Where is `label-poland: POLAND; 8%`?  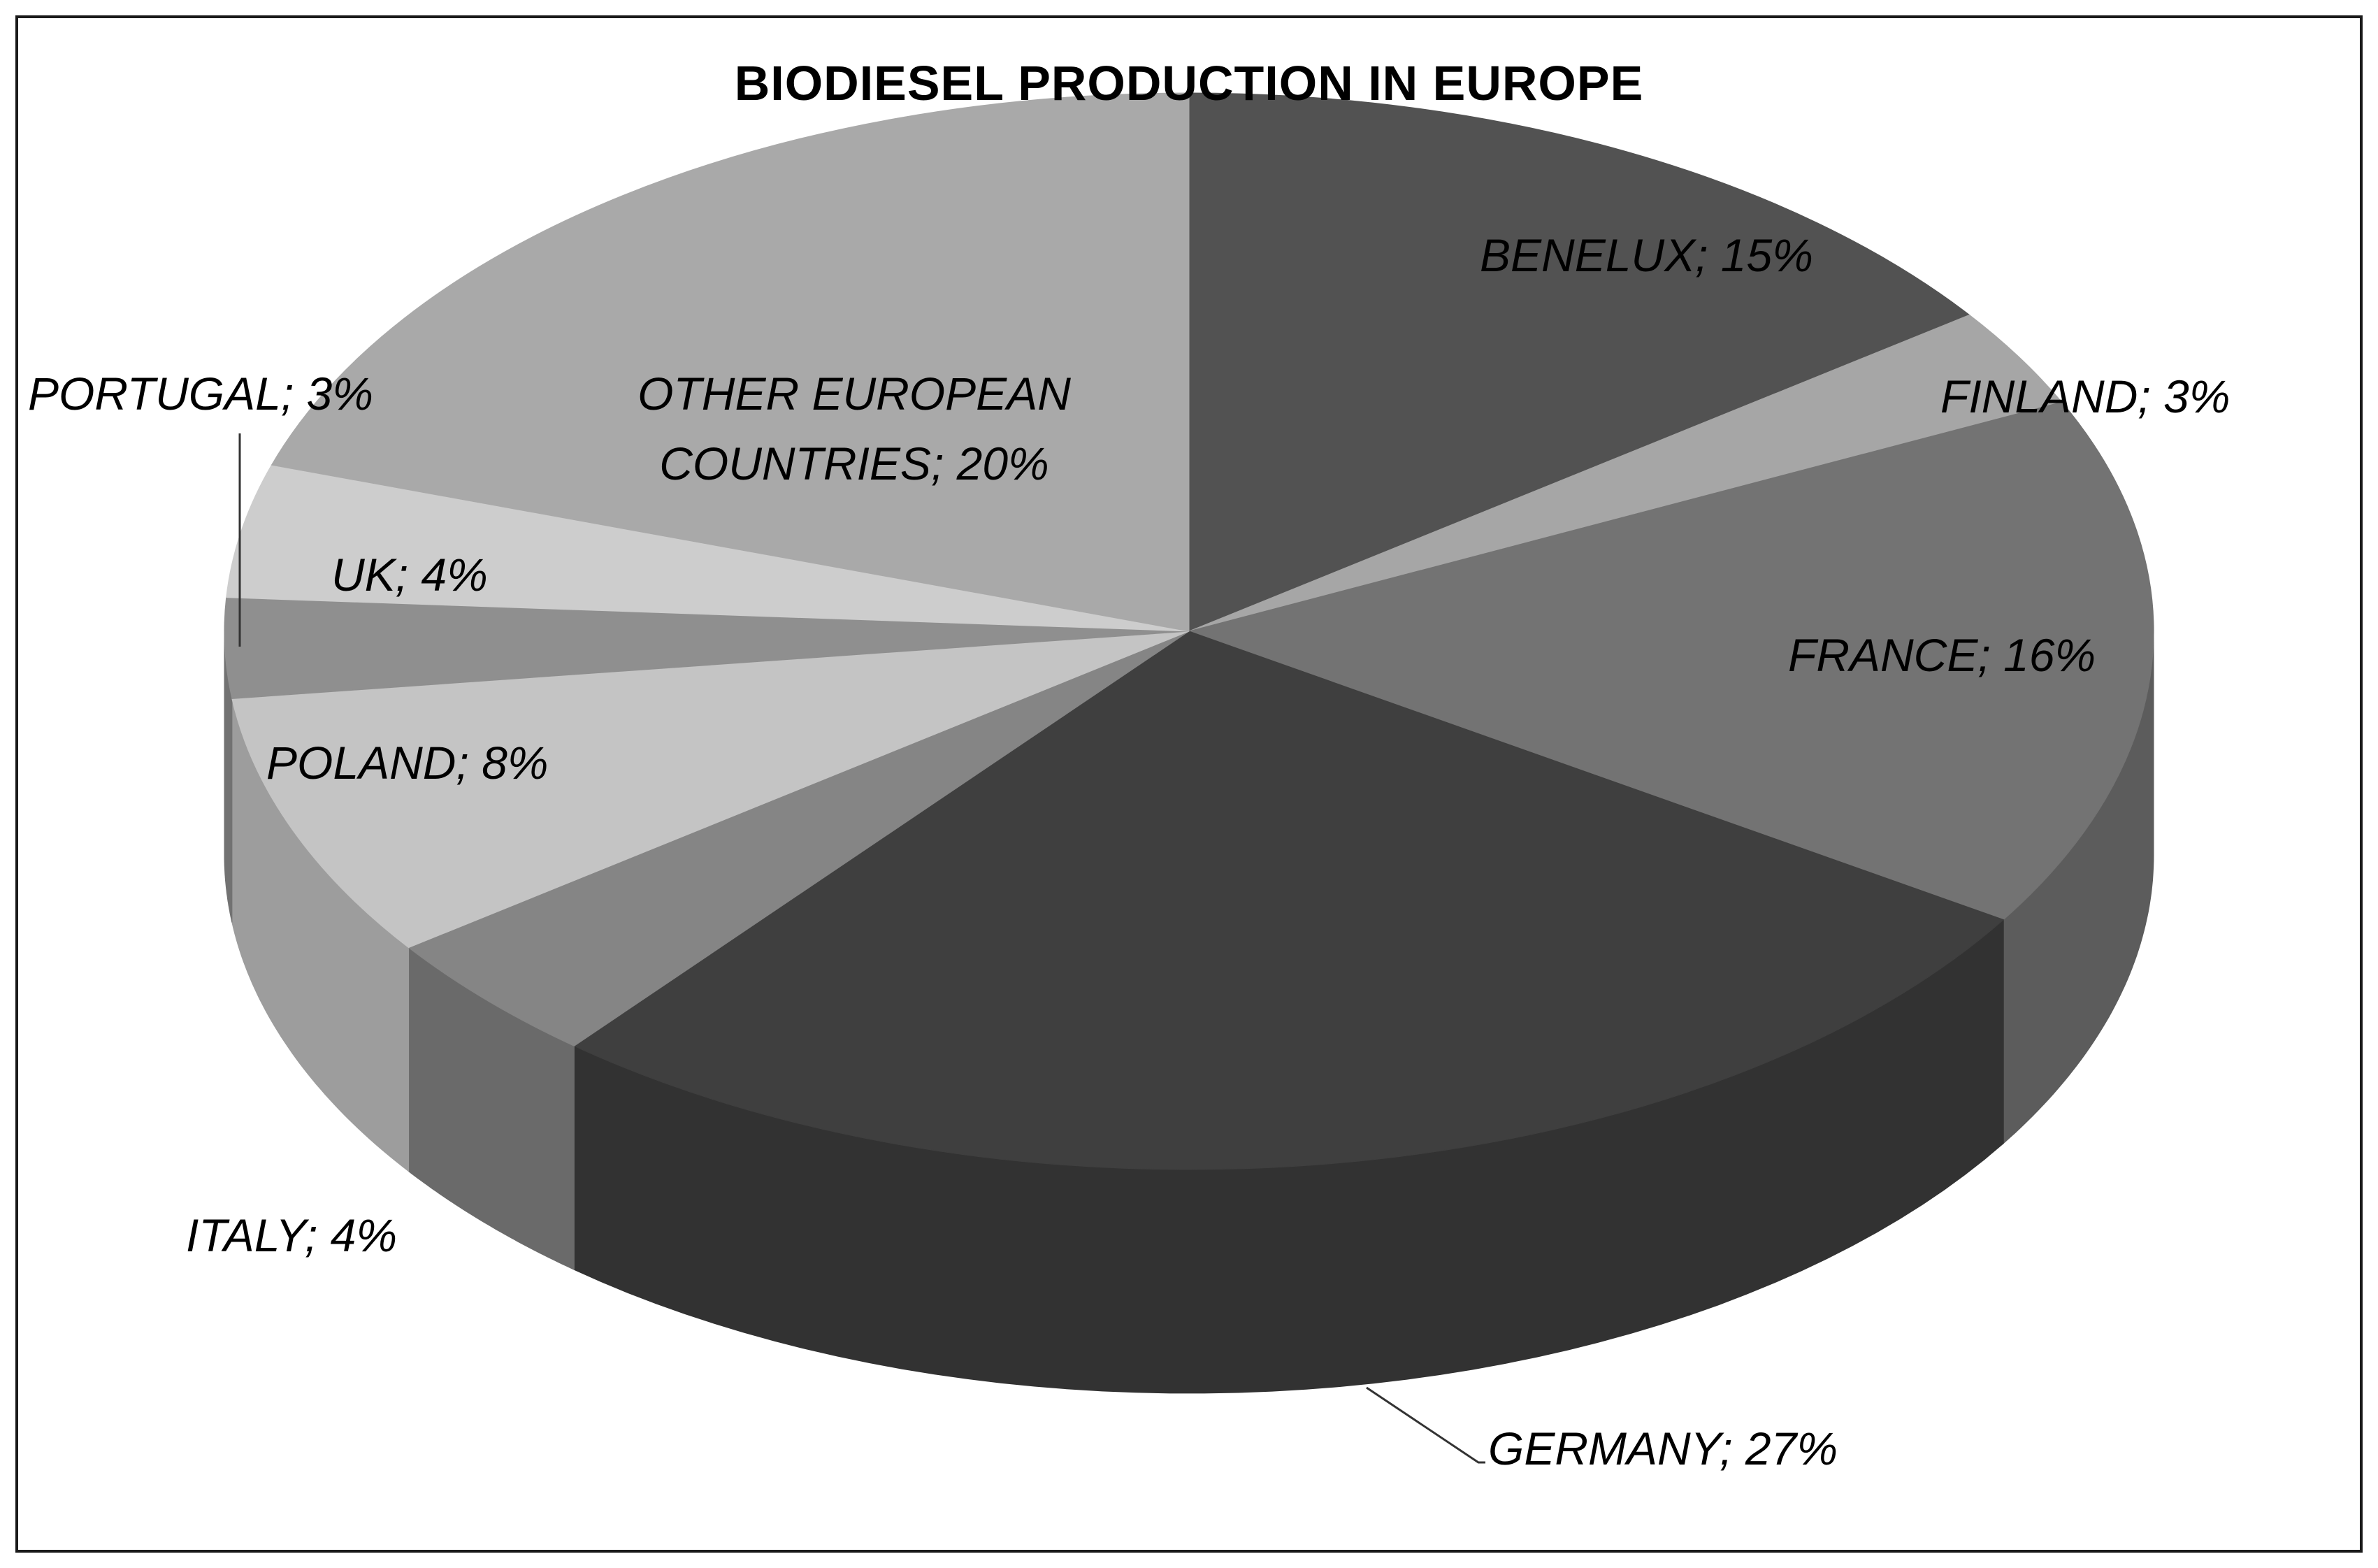
label-poland: POLAND; 8% is located at coordinates (407, 763).